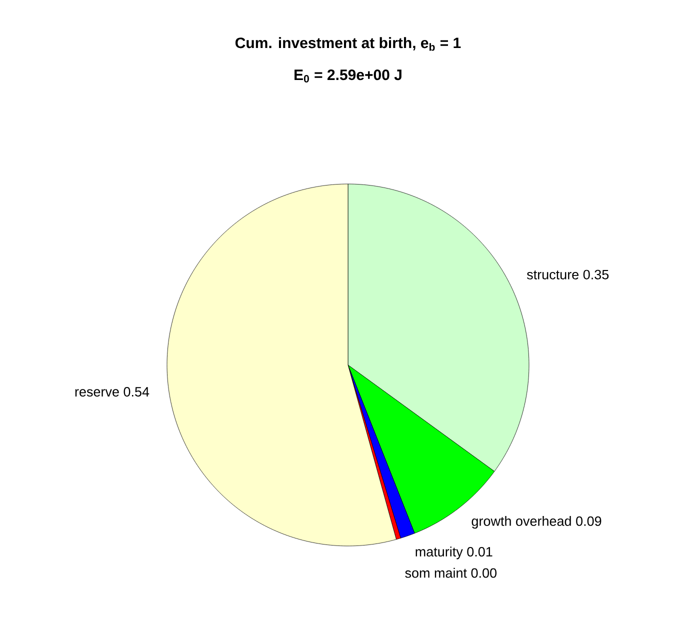  What do you see at coordinates (137, 392) in the screenshot?
I see `data-label: 0.54` at bounding box center [137, 392].